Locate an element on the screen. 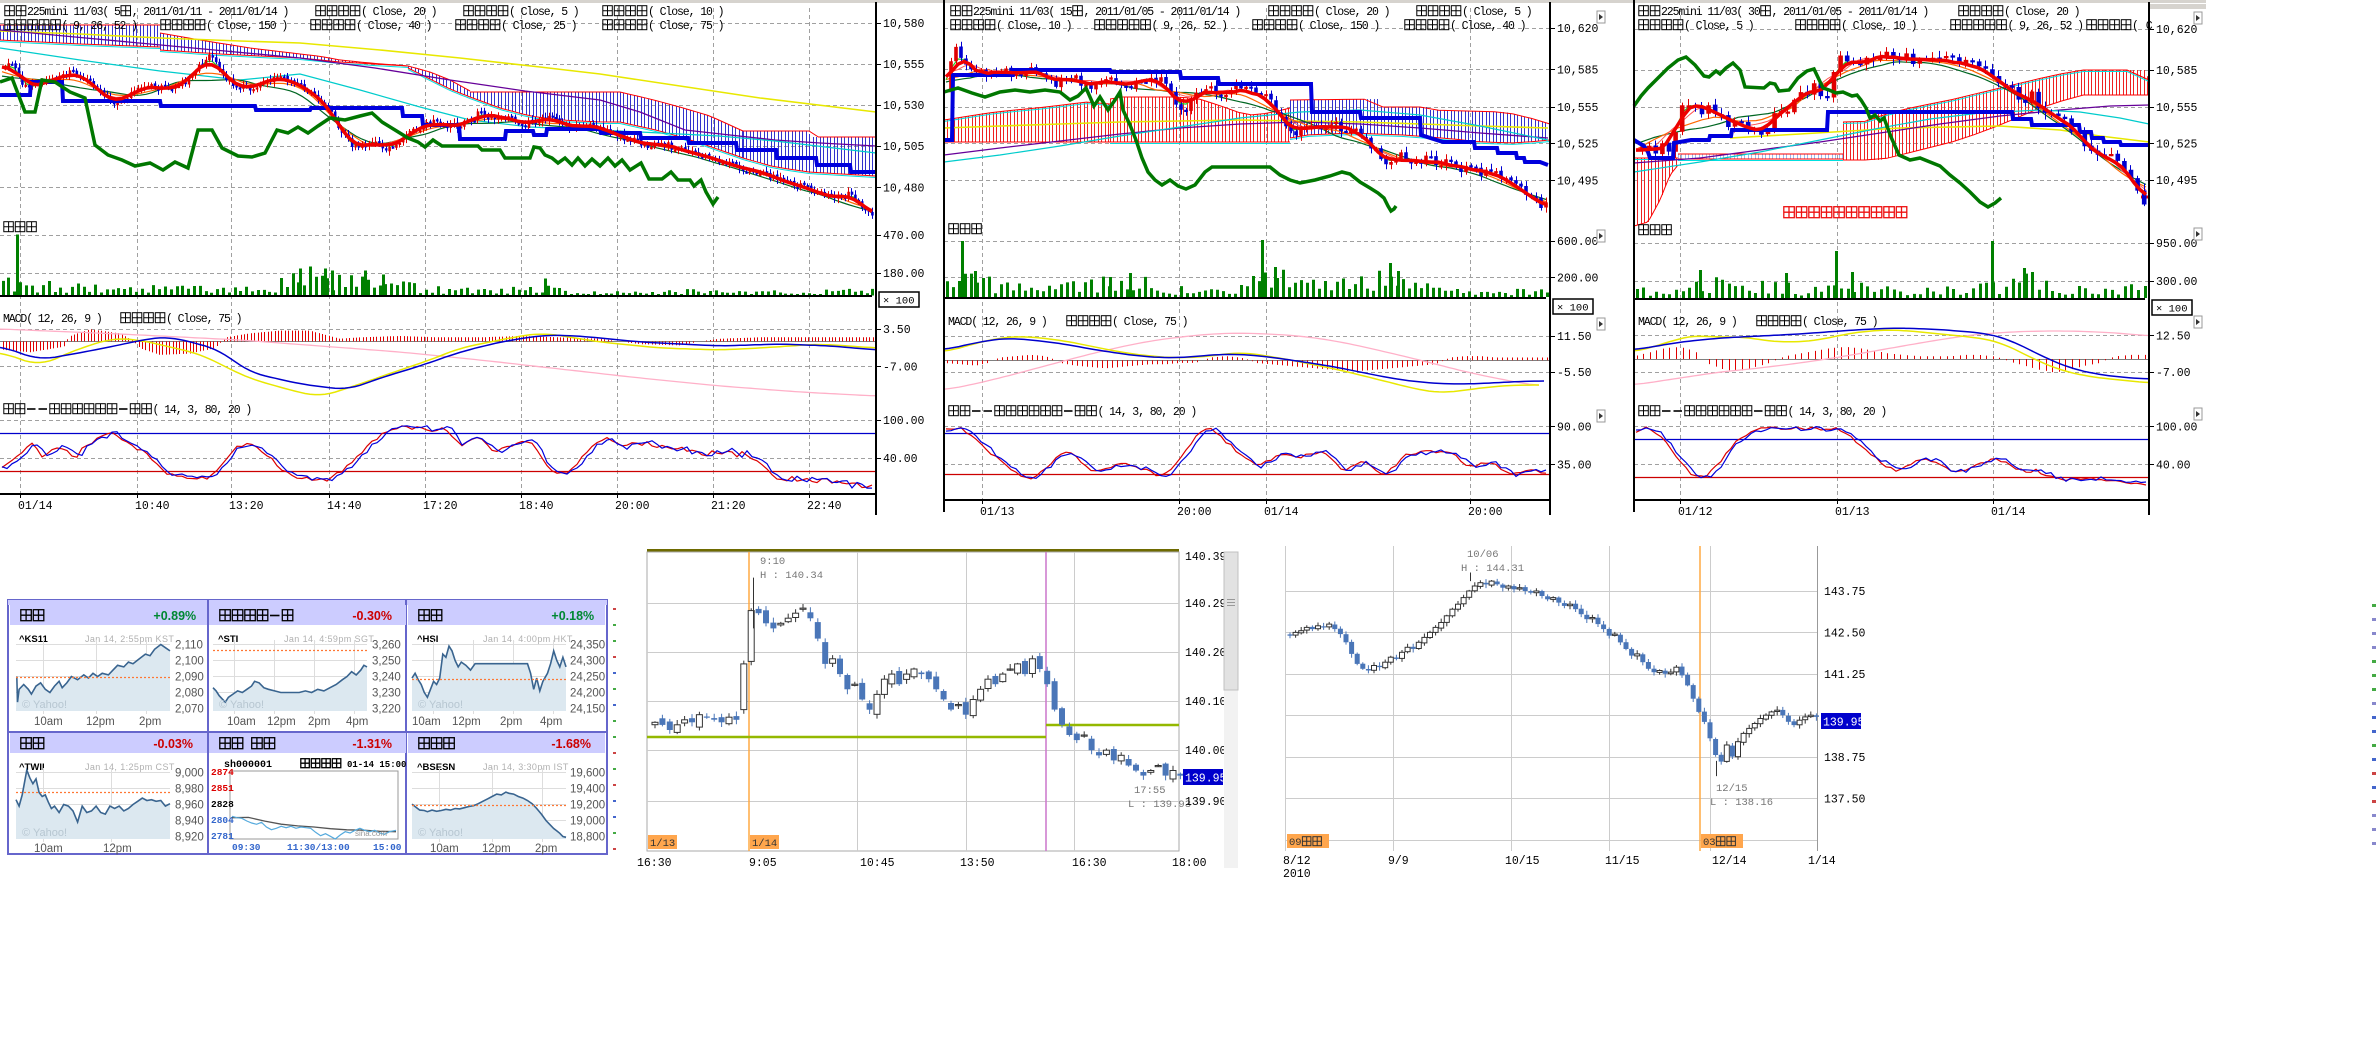 The height and width of the screenshot is (1056, 2376). svg-text: 143.75 is located at coordinates (1845, 592).